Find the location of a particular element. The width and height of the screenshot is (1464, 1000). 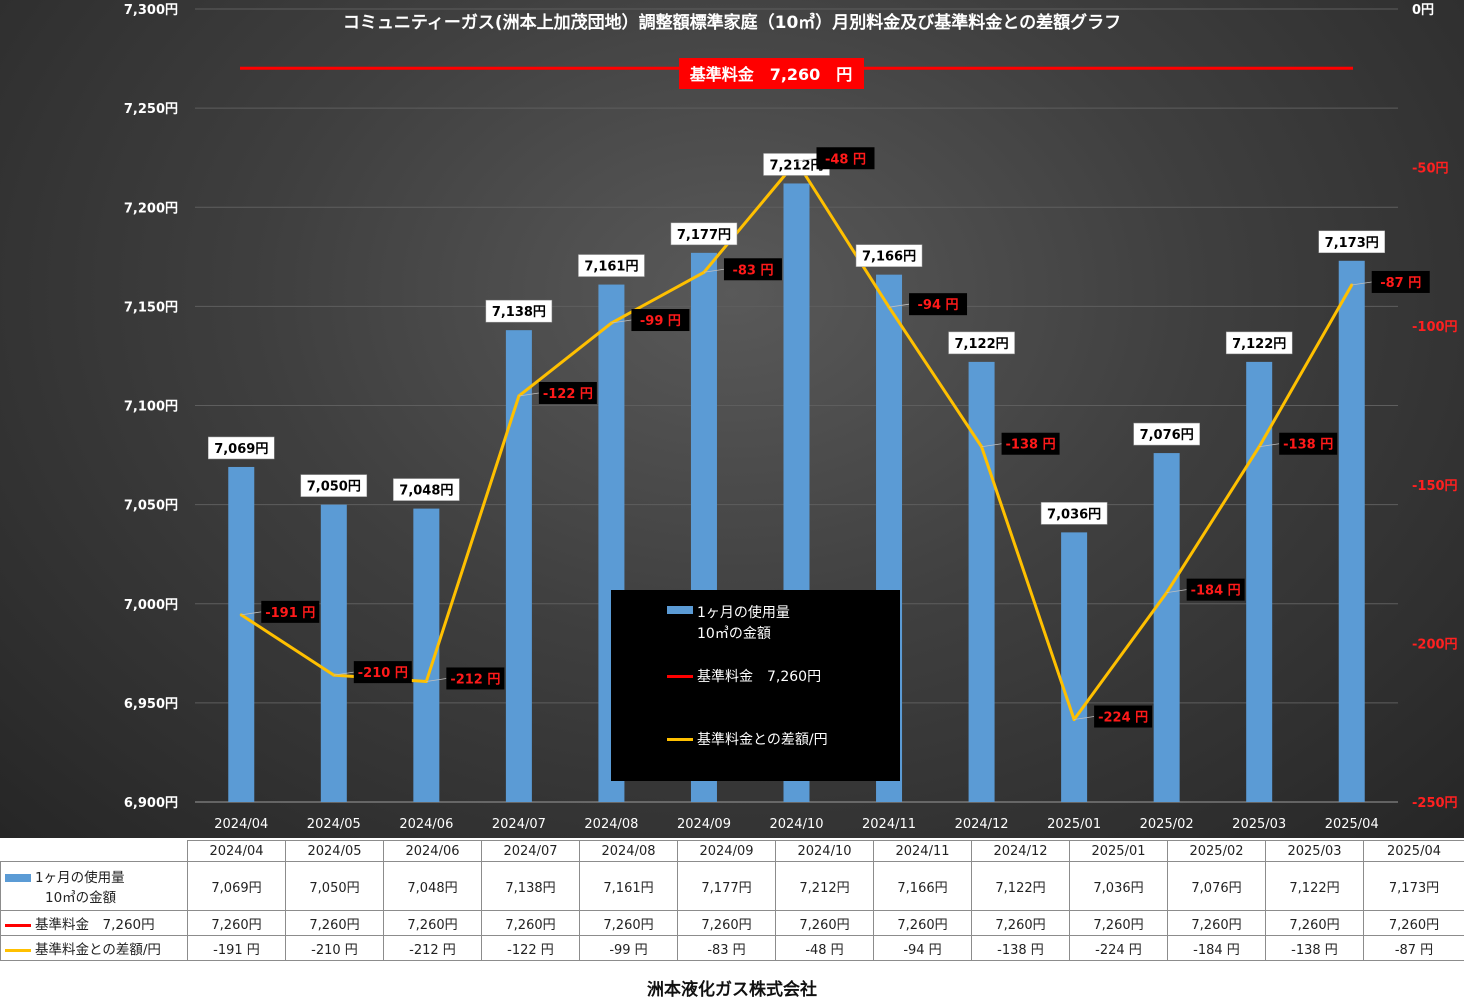

table-header-cell: 2024/12 is located at coordinates (1020, 851).